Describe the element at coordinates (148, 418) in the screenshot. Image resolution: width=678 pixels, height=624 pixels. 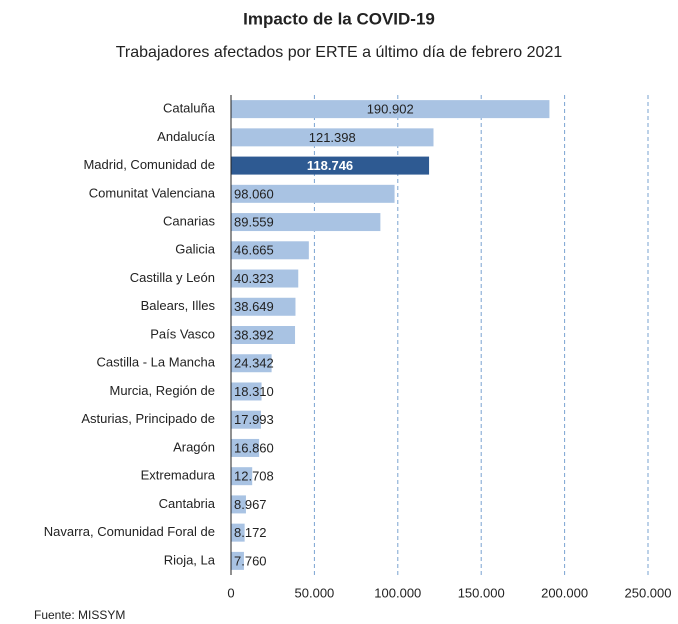
I see `y-tick-label: Asturias, Principado de` at that location.